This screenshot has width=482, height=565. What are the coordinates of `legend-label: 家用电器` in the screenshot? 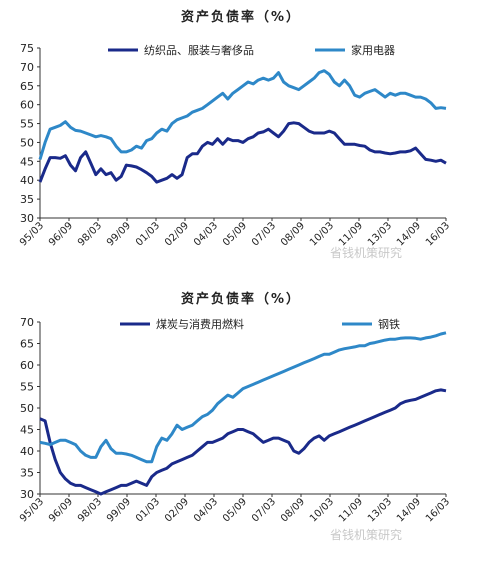 It's located at (373, 50).